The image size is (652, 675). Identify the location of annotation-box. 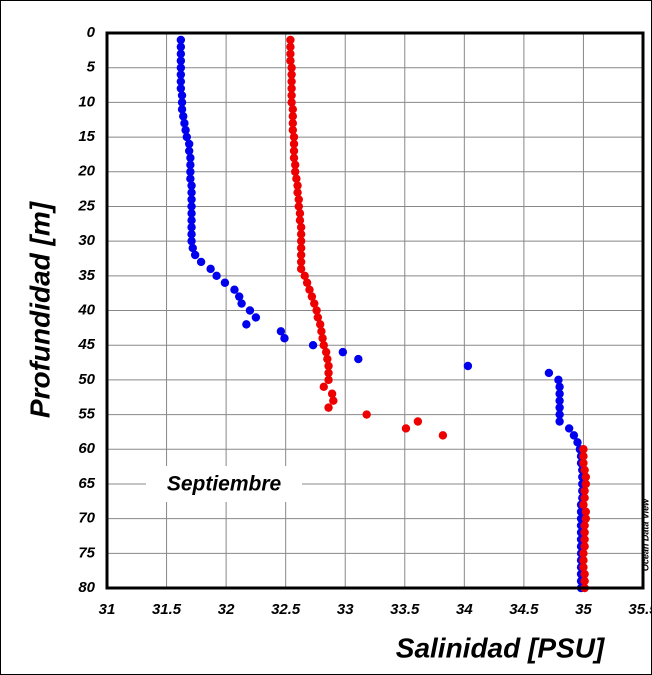
(224, 484).